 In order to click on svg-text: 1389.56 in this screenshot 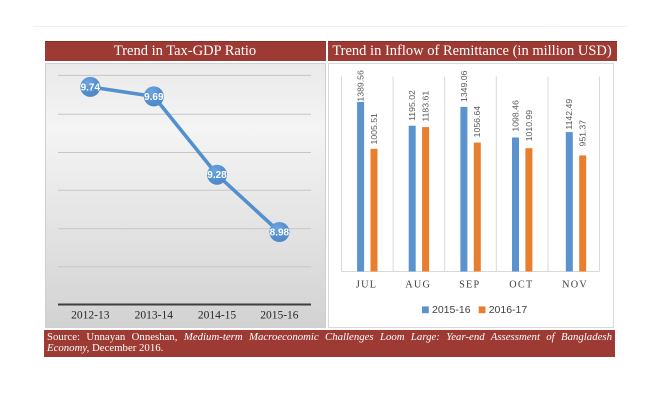, I will do `click(360, 86)`.